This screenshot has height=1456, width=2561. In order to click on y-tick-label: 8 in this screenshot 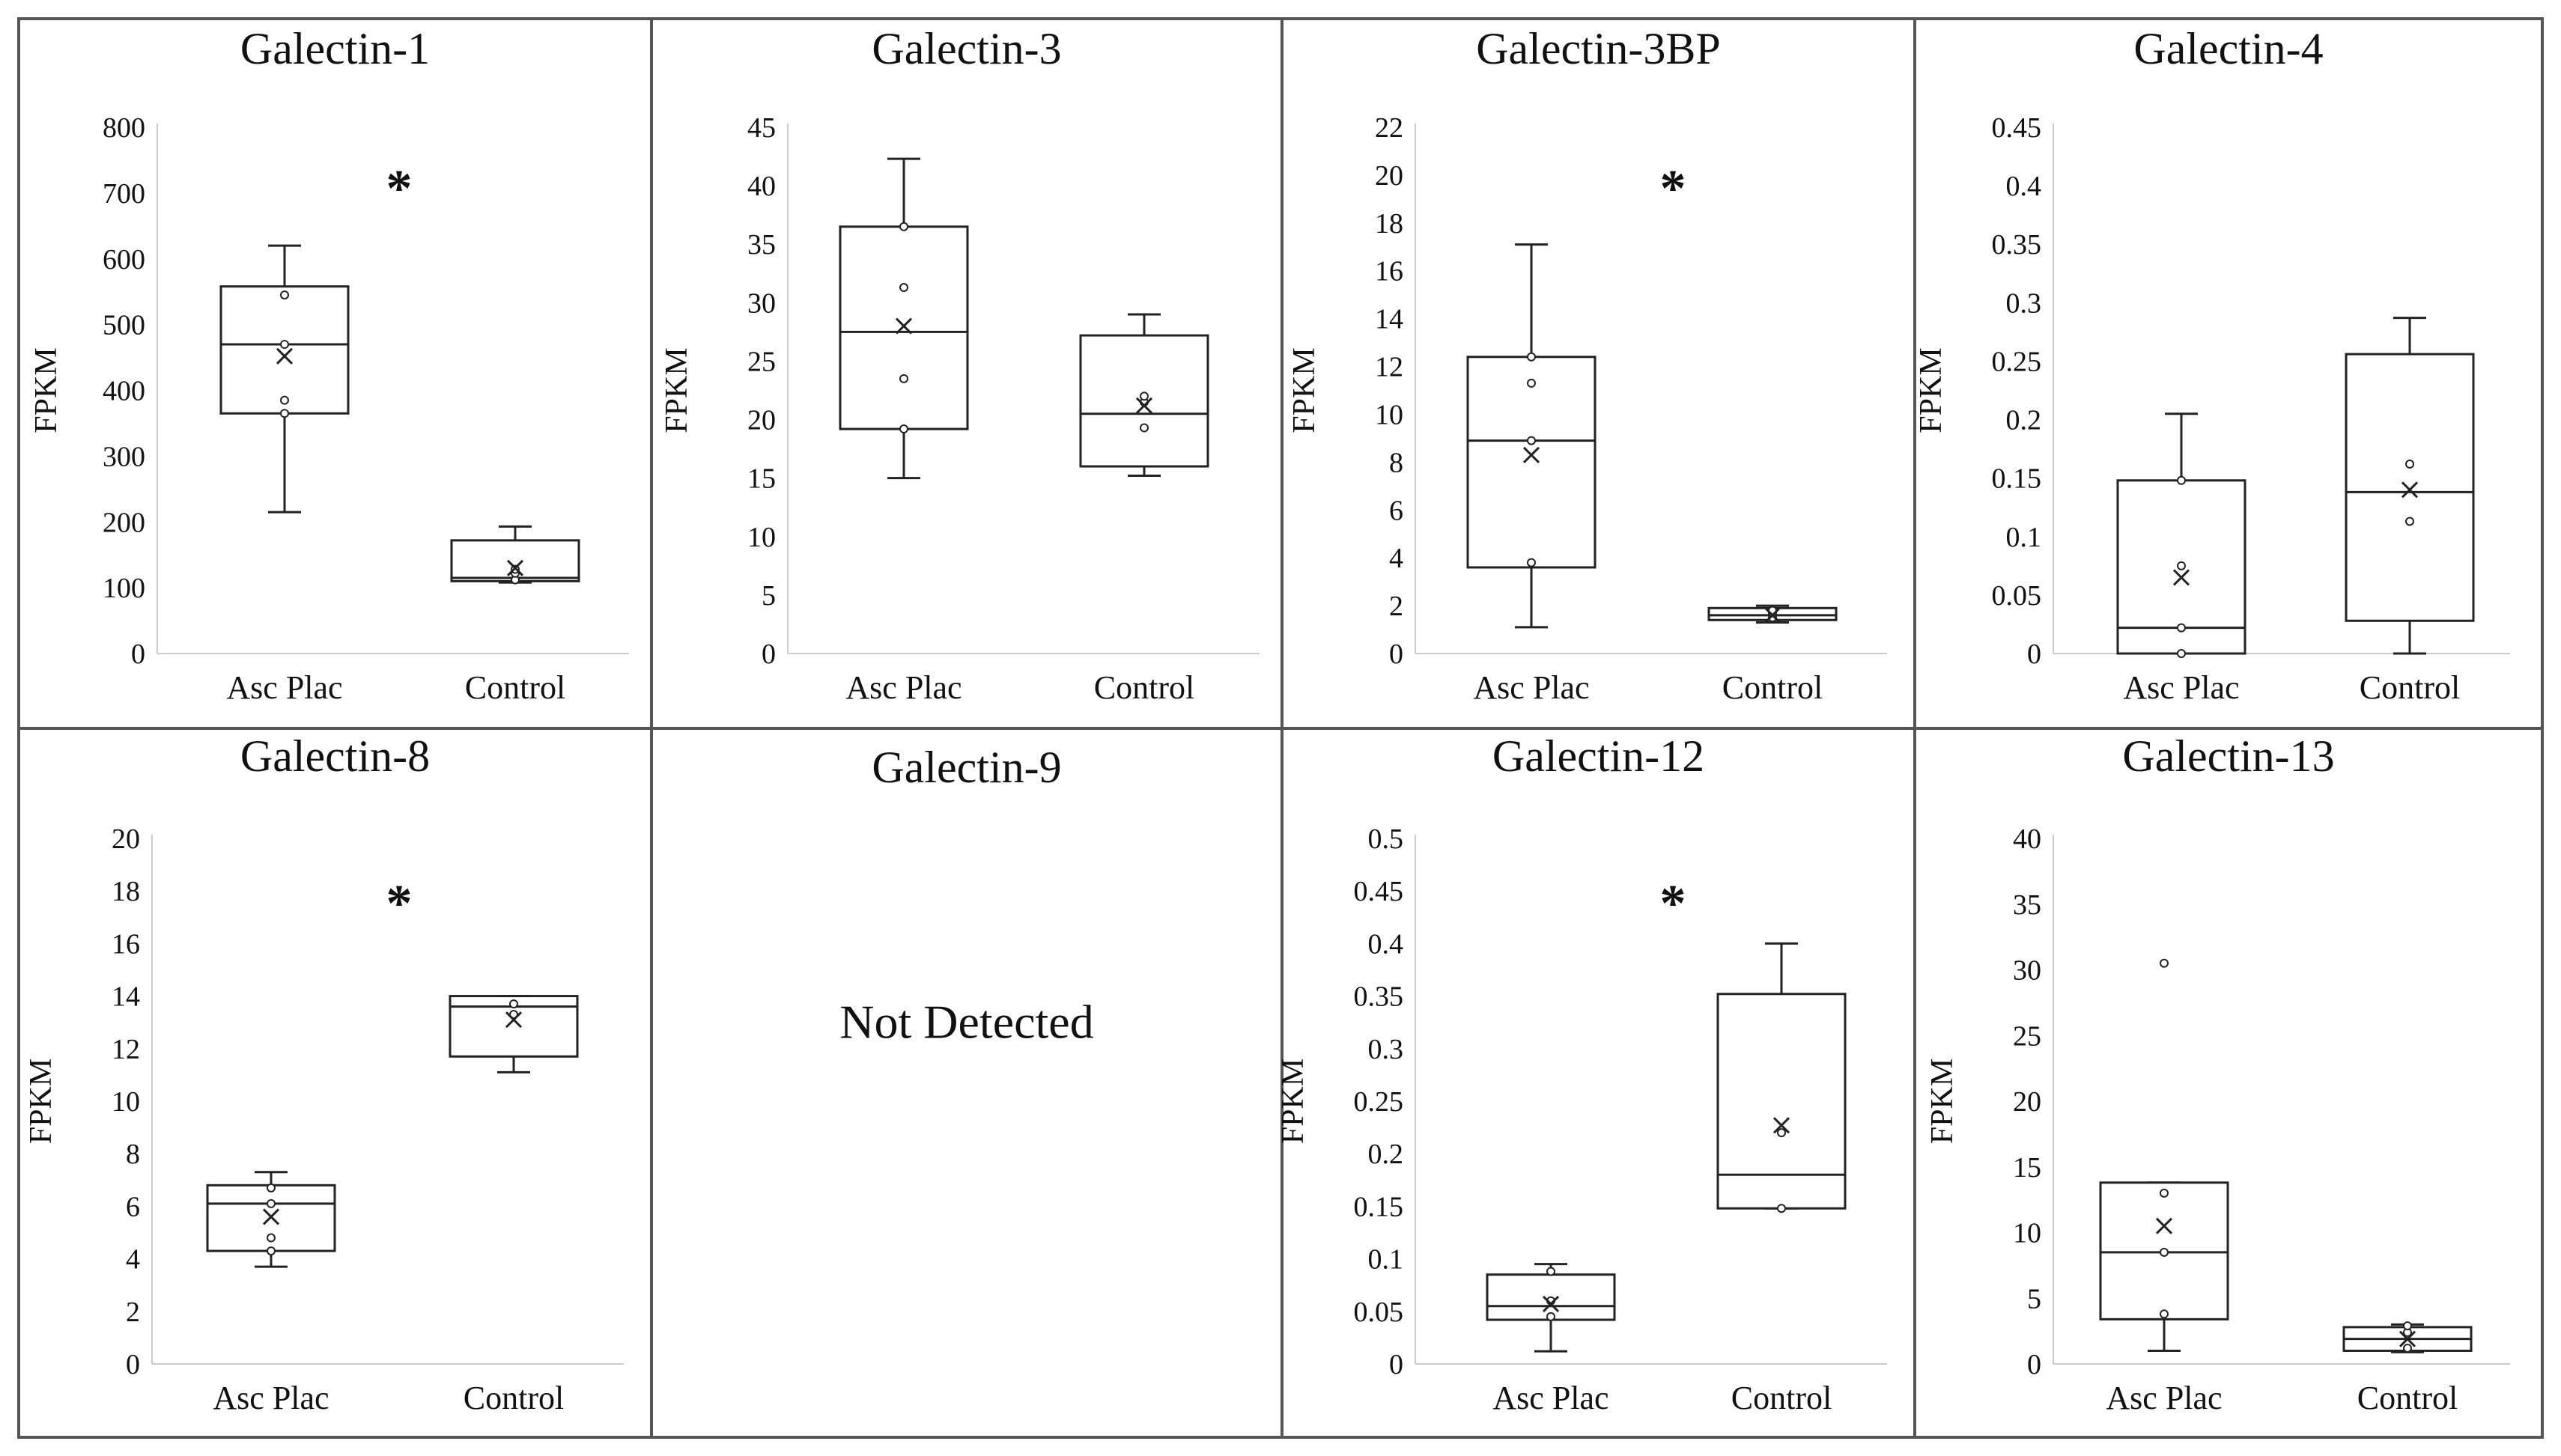, I will do `click(1396, 462)`.